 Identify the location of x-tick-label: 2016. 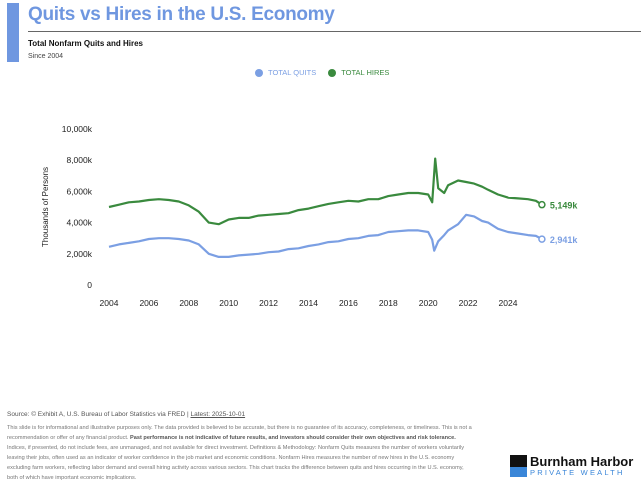
(348, 303).